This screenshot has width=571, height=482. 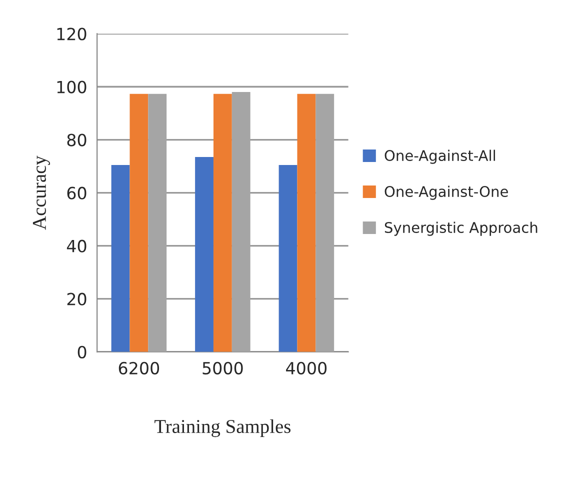 What do you see at coordinates (76, 193) in the screenshot?
I see `y-tick-label: 60` at bounding box center [76, 193].